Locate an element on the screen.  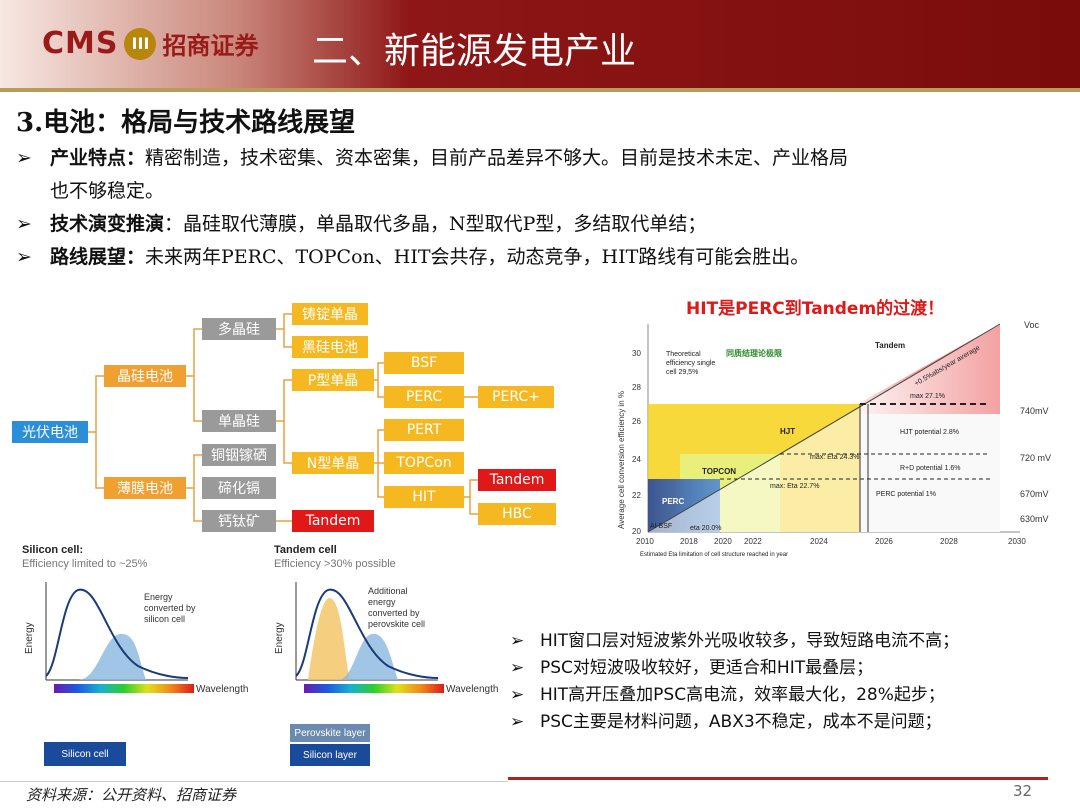
bullet-text: 未来两年PERC、TOPCon、HIT会共存，动态竞争，HIT路线有可能会胜出。 is located at coordinates (477, 257).